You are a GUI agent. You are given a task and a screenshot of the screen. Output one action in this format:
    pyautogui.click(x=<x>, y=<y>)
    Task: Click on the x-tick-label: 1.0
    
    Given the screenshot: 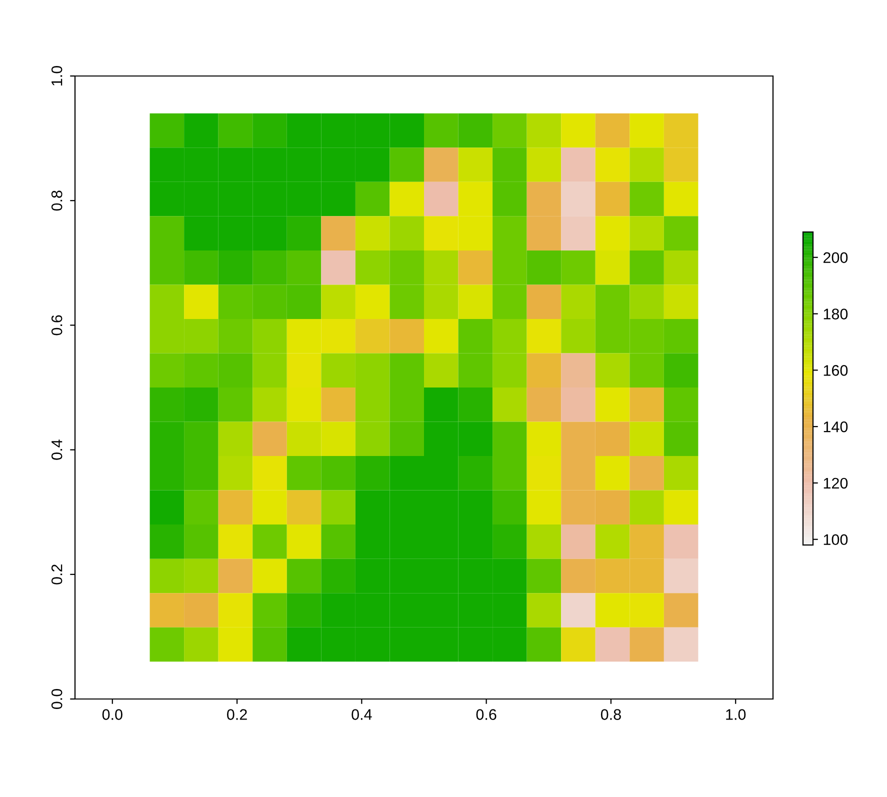 What is the action you would take?
    pyautogui.click(x=736, y=714)
    